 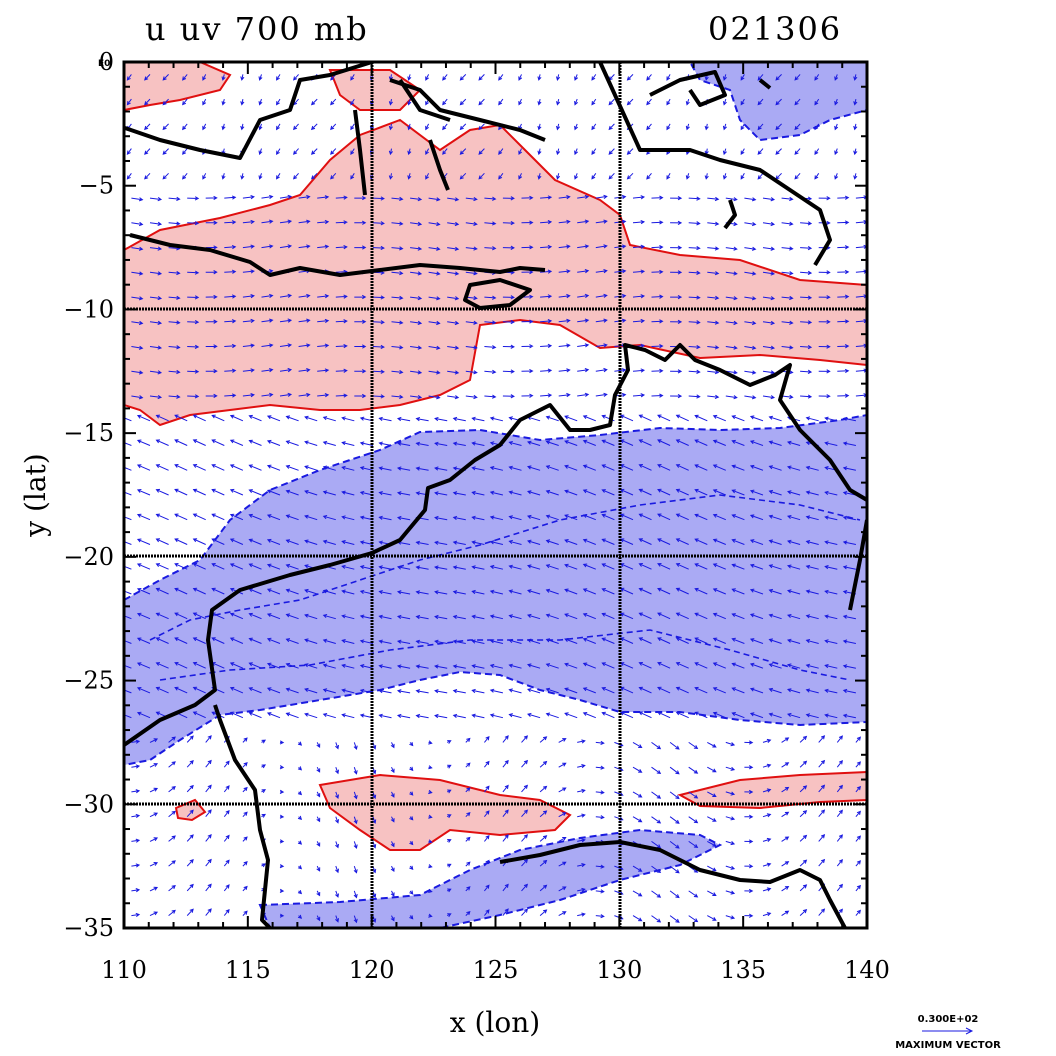 What do you see at coordinates (445, 812) in the screenshot?
I see `southern-westerly-patch` at bounding box center [445, 812].